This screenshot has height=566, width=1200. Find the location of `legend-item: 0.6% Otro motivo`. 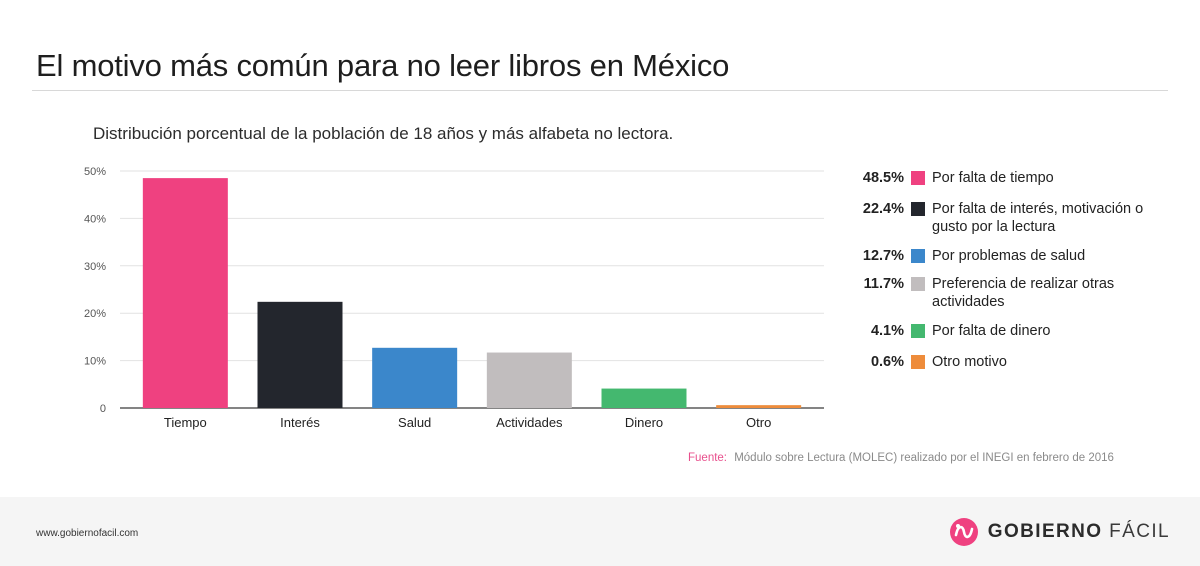

legend-item: 0.6% Otro motivo is located at coordinates (1005, 362).